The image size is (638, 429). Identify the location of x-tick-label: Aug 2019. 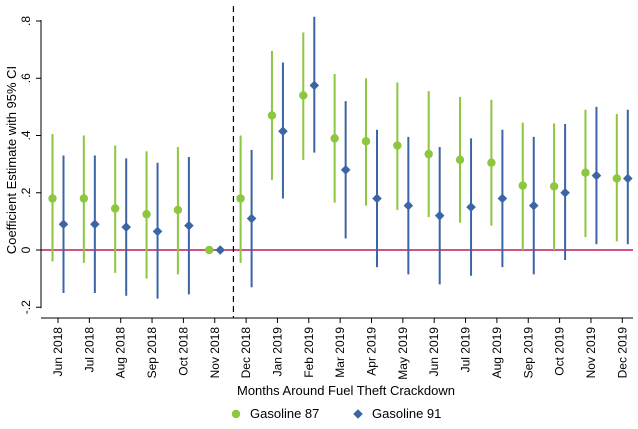
(497, 353).